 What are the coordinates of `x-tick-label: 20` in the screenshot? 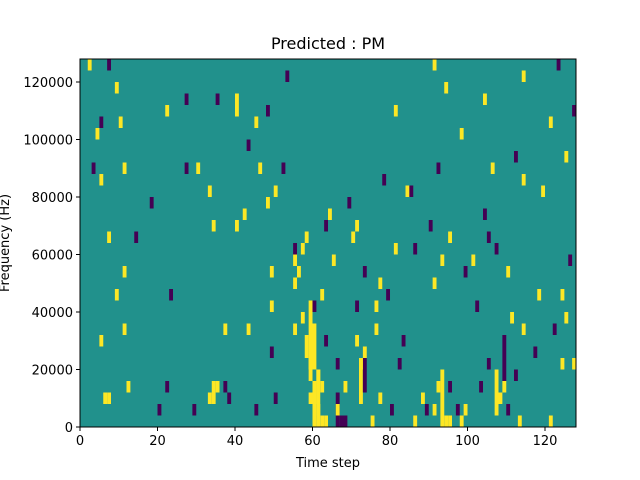 It's located at (157, 441).